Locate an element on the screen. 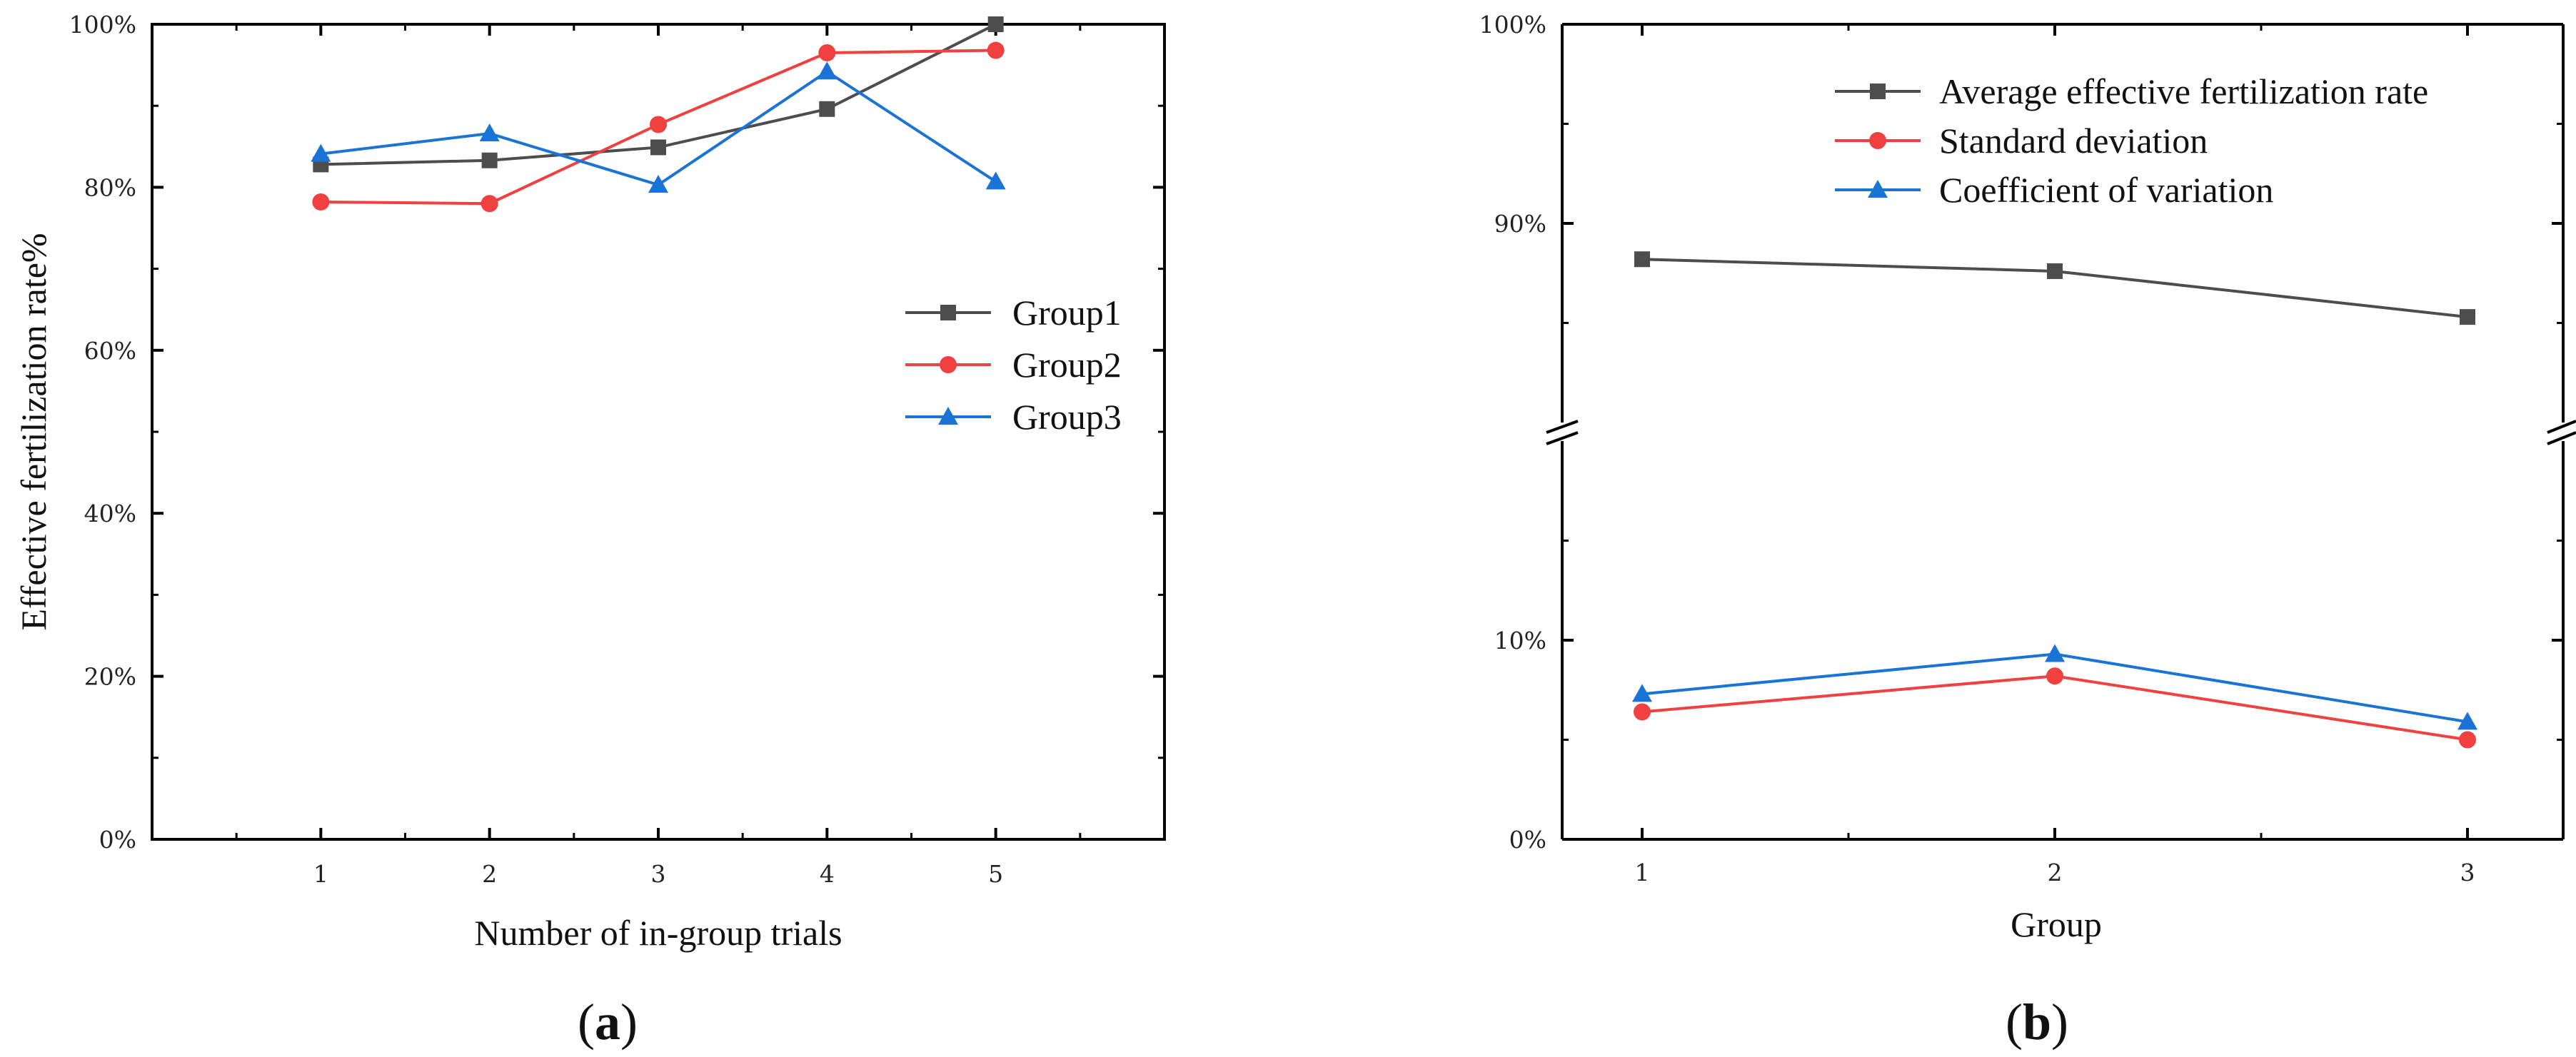  chart-b-legend-label: Standard deviation is located at coordinates (2073, 141).